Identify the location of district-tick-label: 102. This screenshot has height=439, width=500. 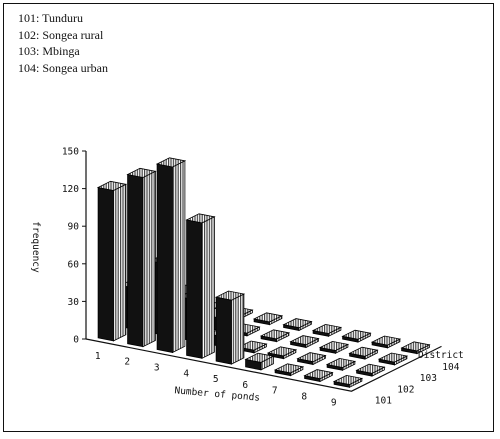
(405, 389).